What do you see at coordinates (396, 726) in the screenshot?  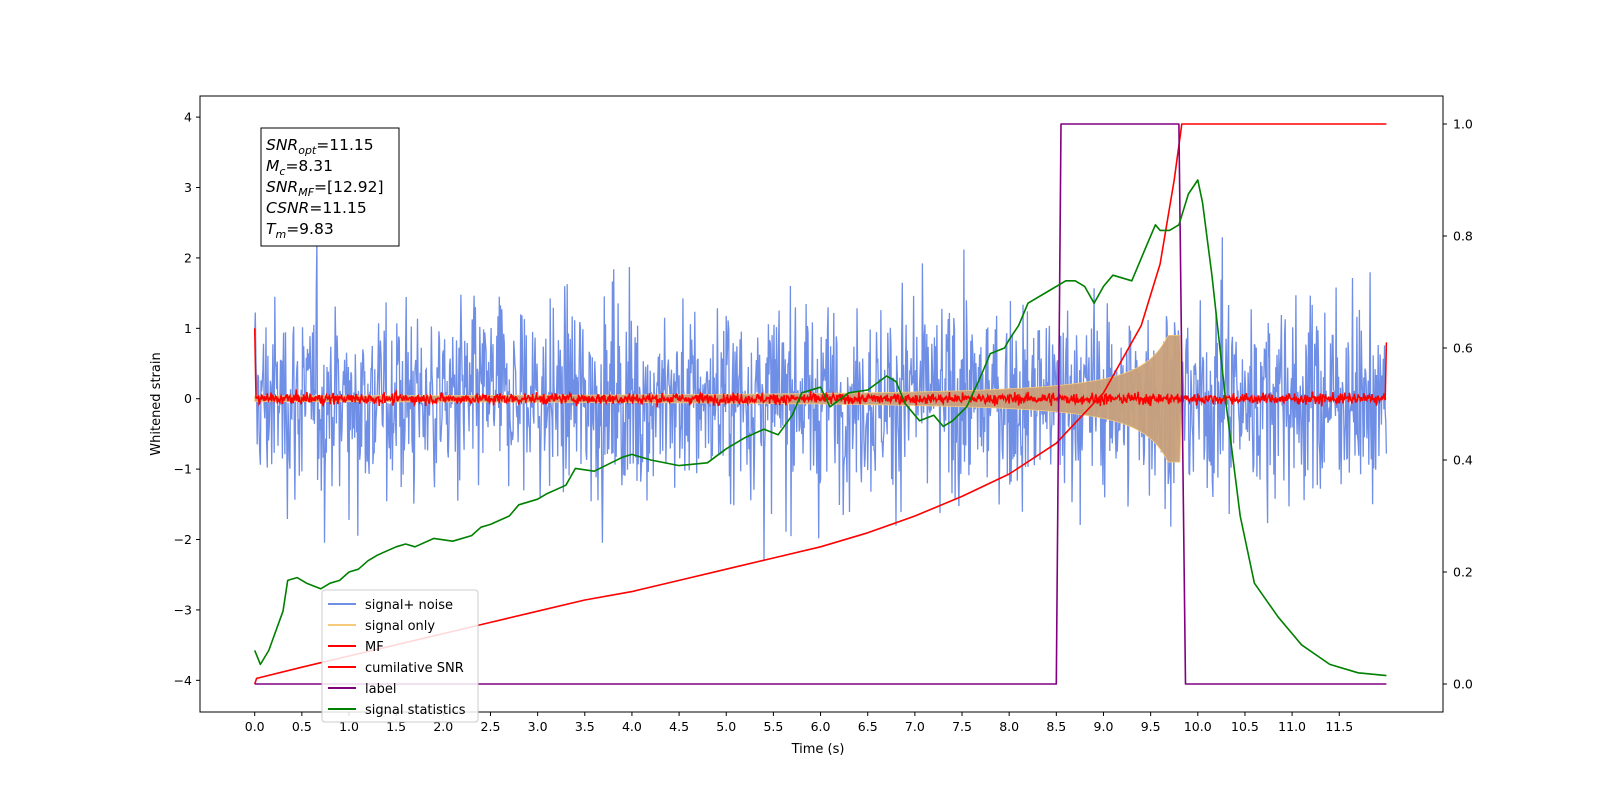 I see `x-tick-label: 1.5` at bounding box center [396, 726].